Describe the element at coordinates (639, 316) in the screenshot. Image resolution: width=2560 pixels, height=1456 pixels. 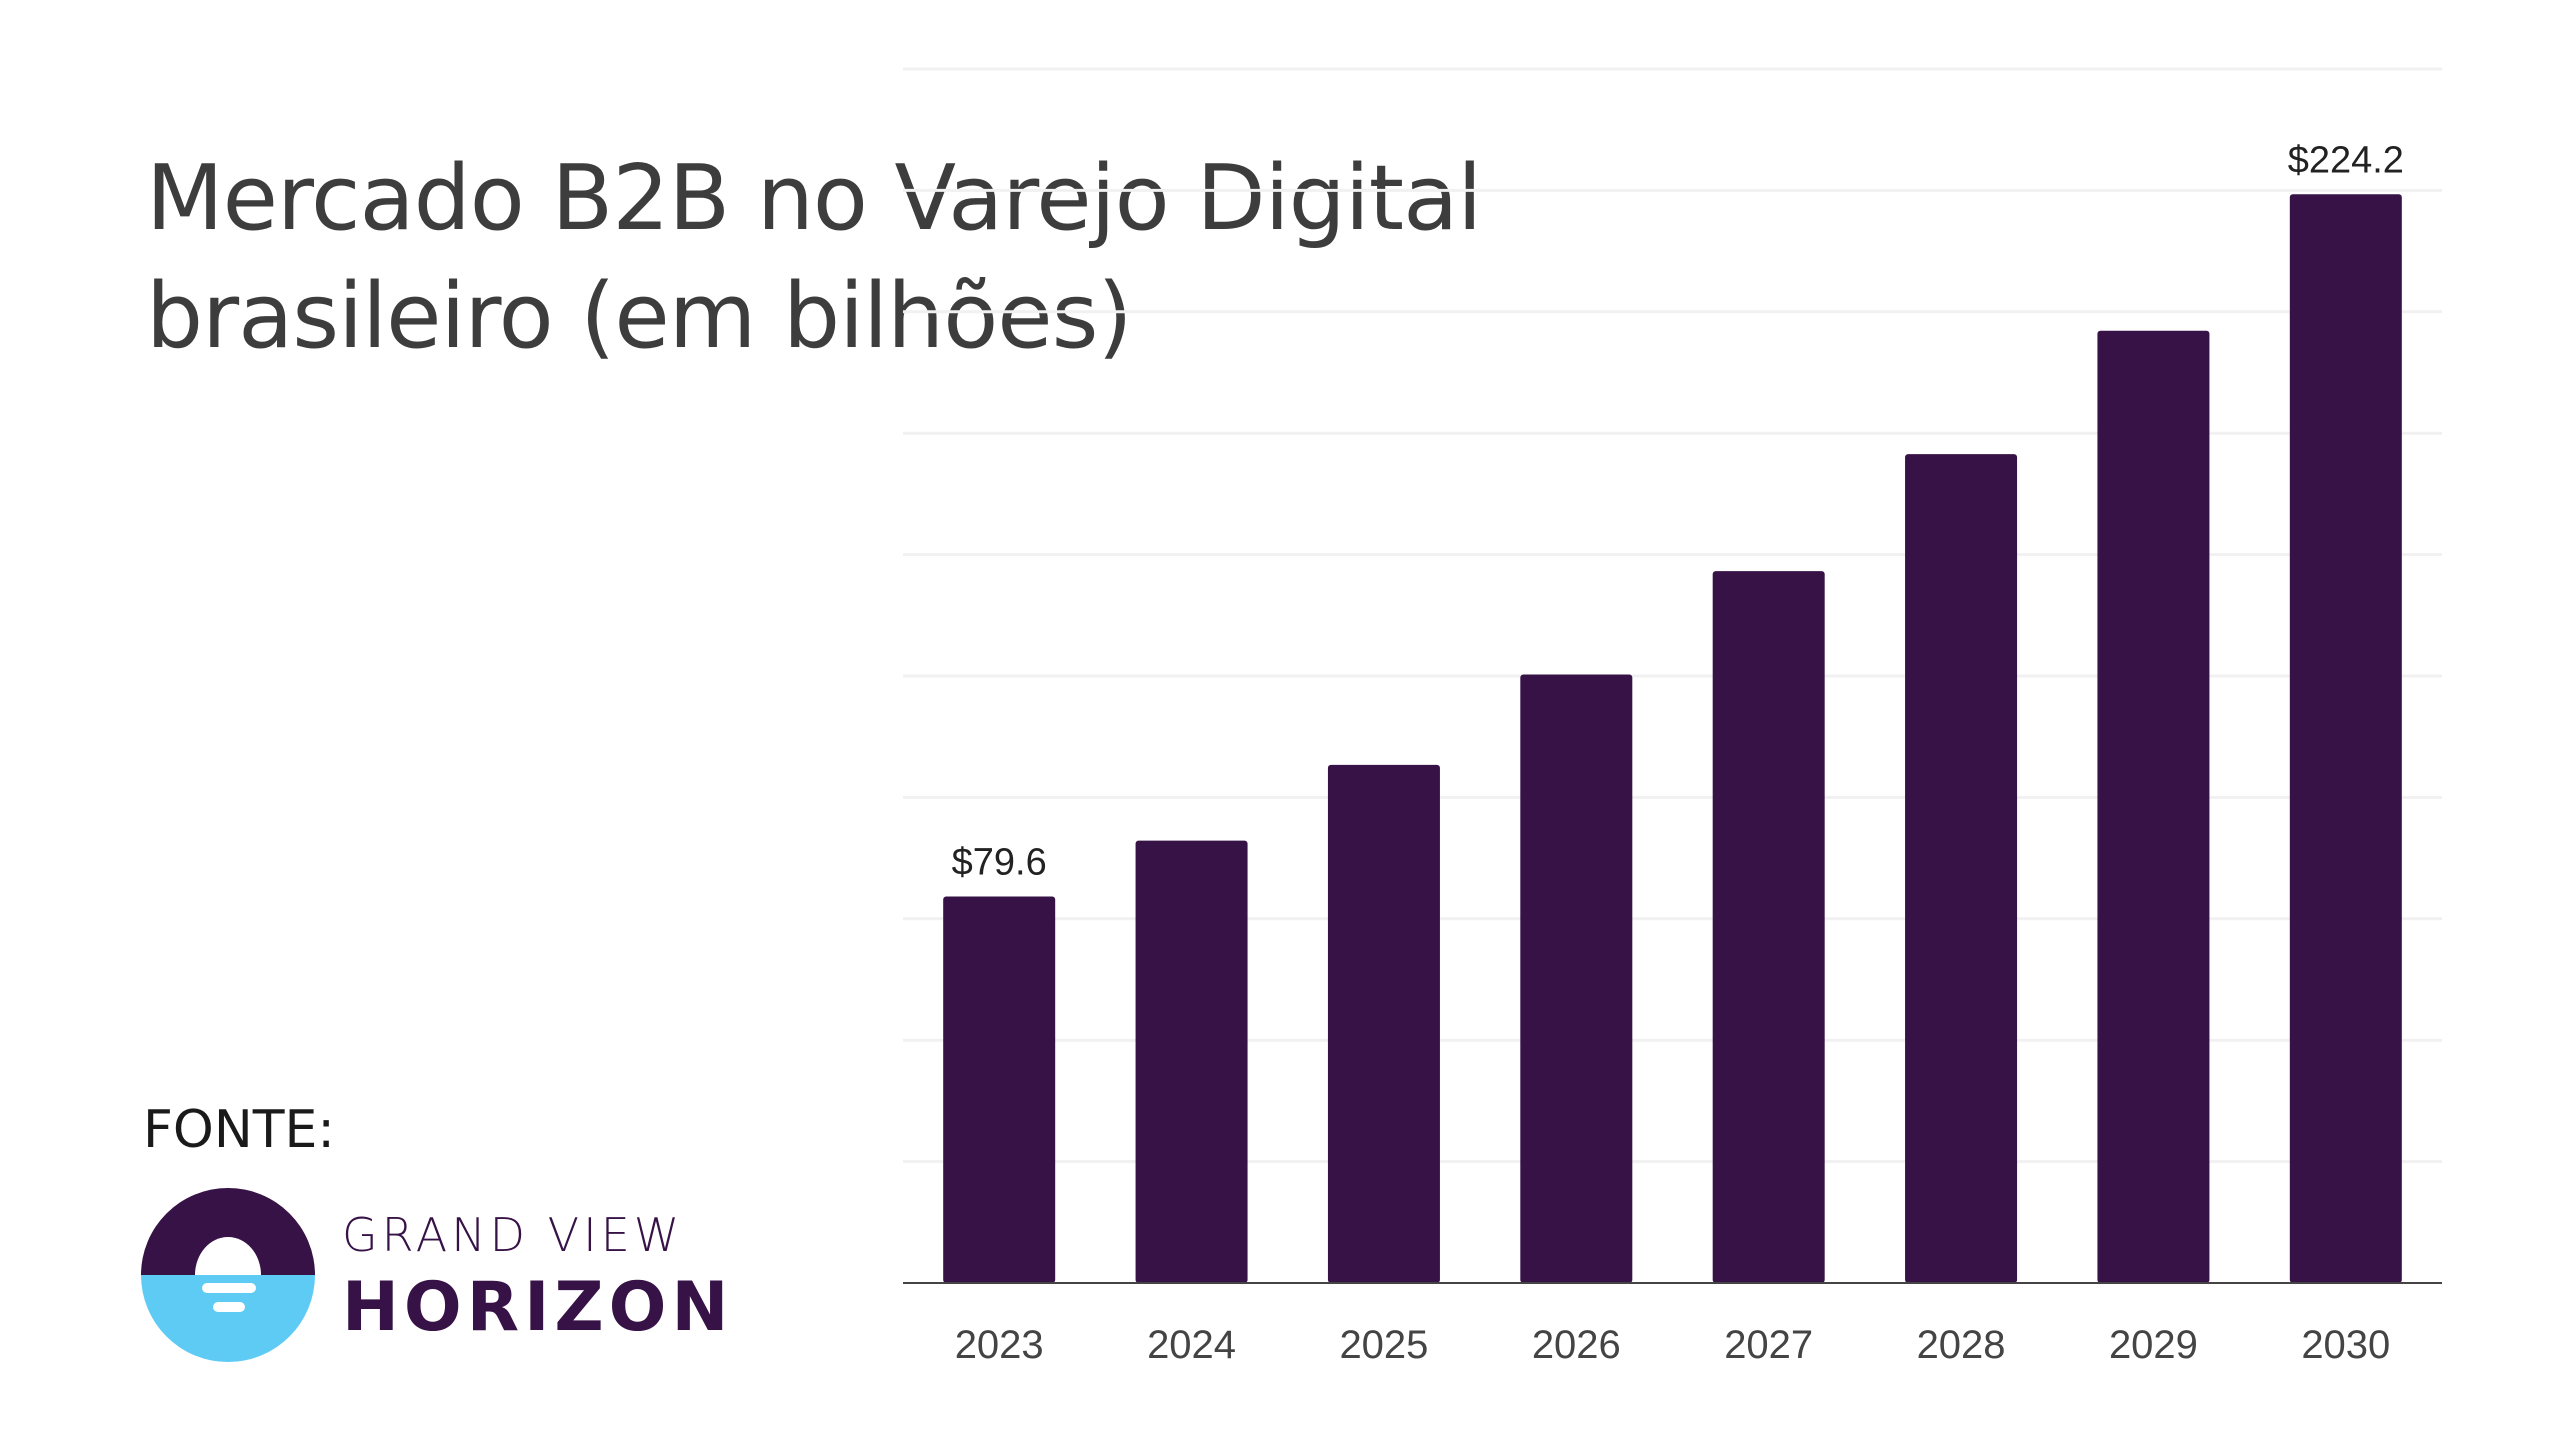
I see `chart-title-line-2: brasileiro (em bilhões)` at that location.